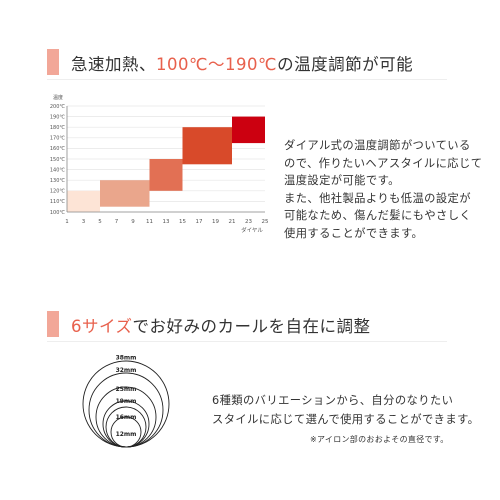 Image resolution: width=500 pixels, height=500 pixels. I want to click on size-label: 12mm, so click(126, 434).